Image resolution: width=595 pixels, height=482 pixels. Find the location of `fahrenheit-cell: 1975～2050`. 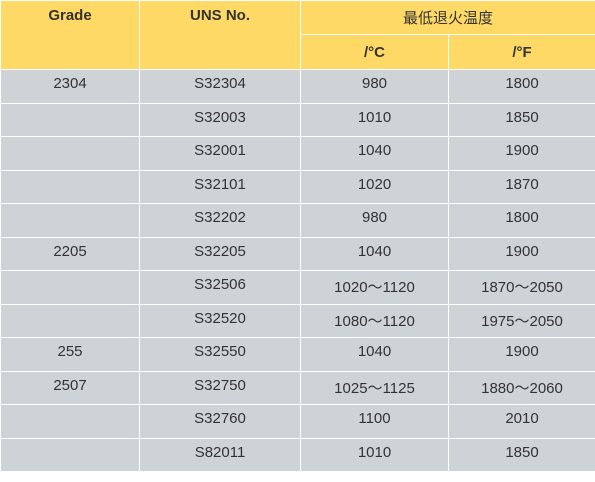

fahrenheit-cell: 1975～2050 is located at coordinates (521, 320).